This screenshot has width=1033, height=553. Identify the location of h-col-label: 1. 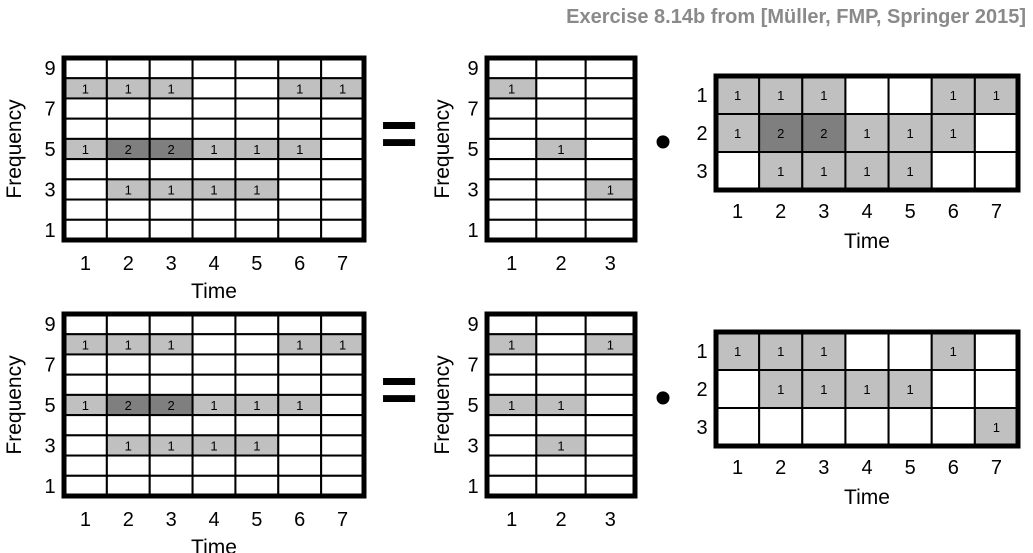
(737, 468).